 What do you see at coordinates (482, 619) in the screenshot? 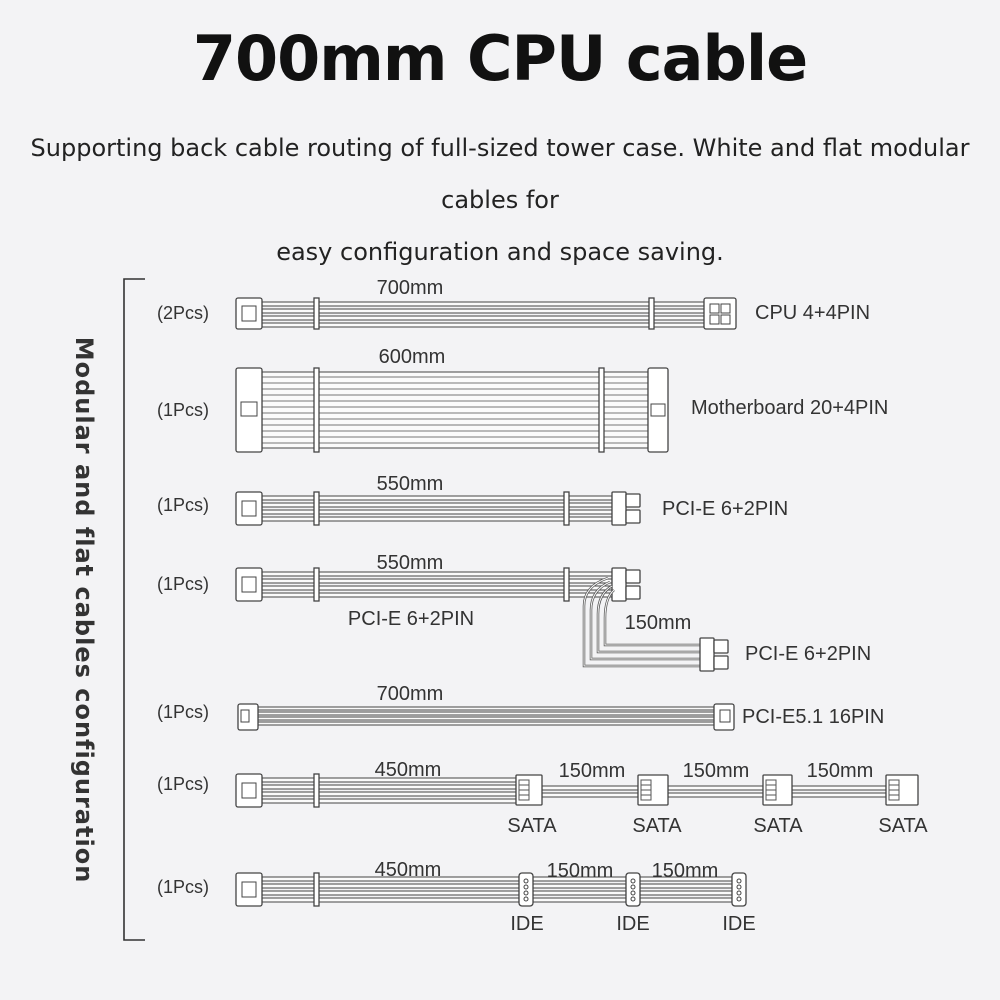
I see `cable-pcie-6plus2-daisy` at bounding box center [482, 619].